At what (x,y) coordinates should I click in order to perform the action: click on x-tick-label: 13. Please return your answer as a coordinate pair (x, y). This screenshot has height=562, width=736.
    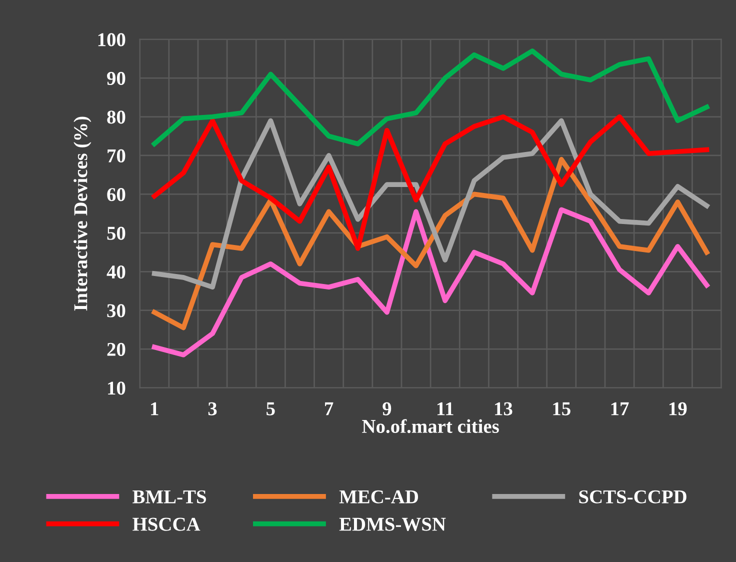
    Looking at the image, I should click on (503, 409).